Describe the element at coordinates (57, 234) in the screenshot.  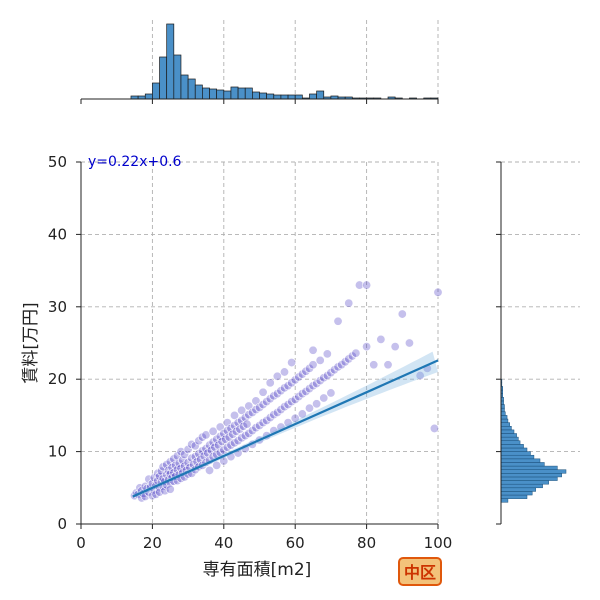
I see `y-tick-label: 40` at that location.